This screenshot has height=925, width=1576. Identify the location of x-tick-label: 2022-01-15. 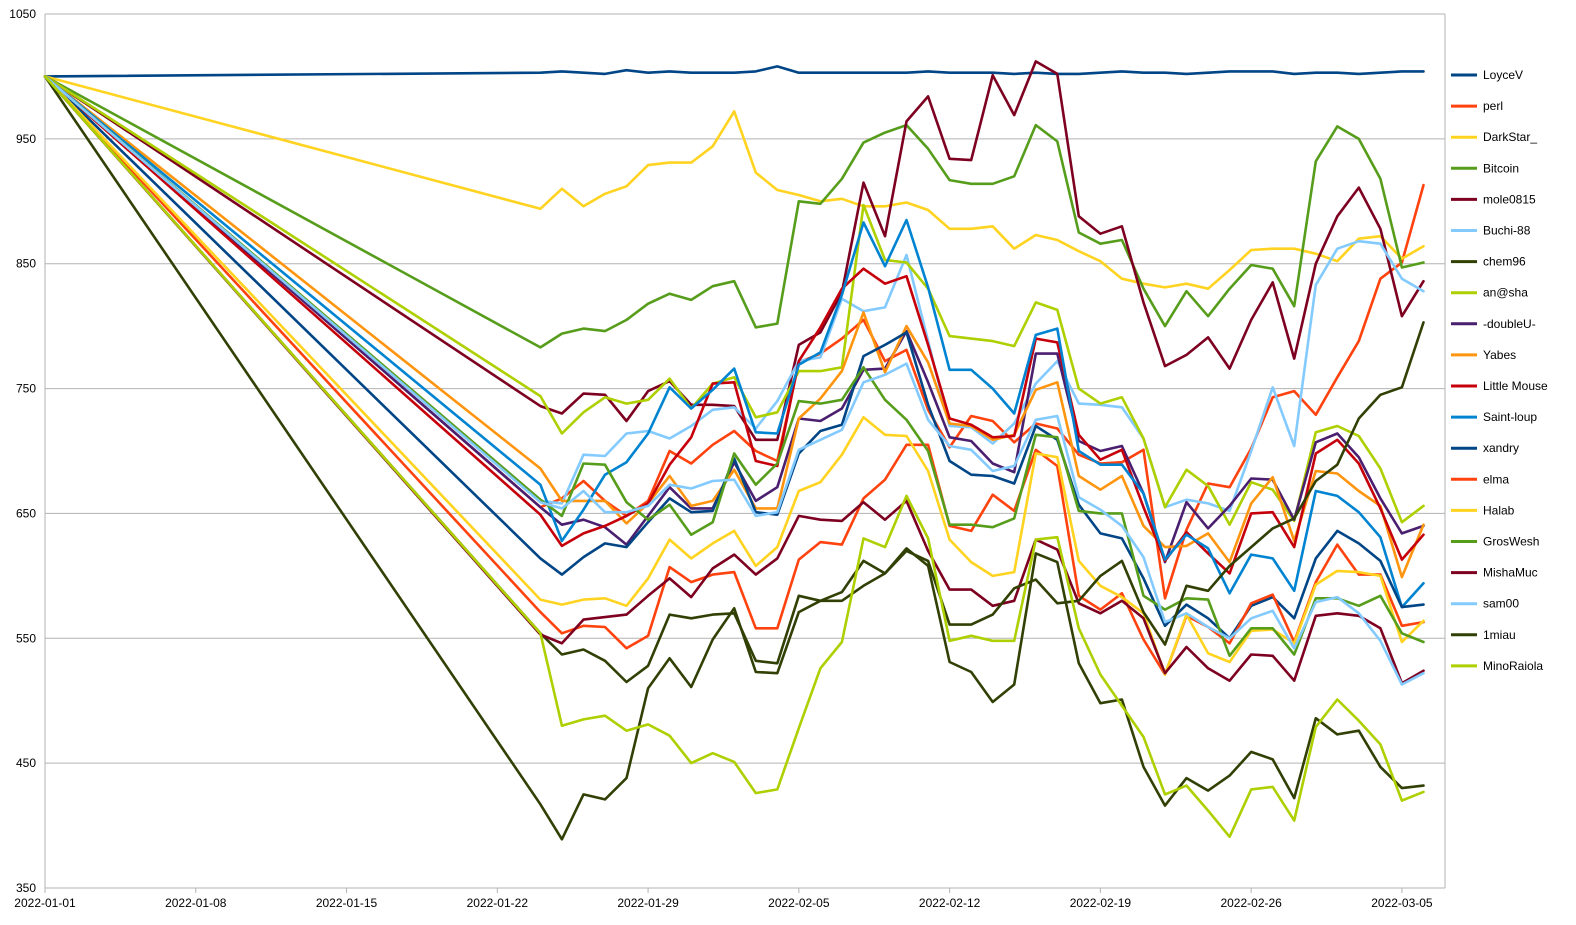
(347, 903).